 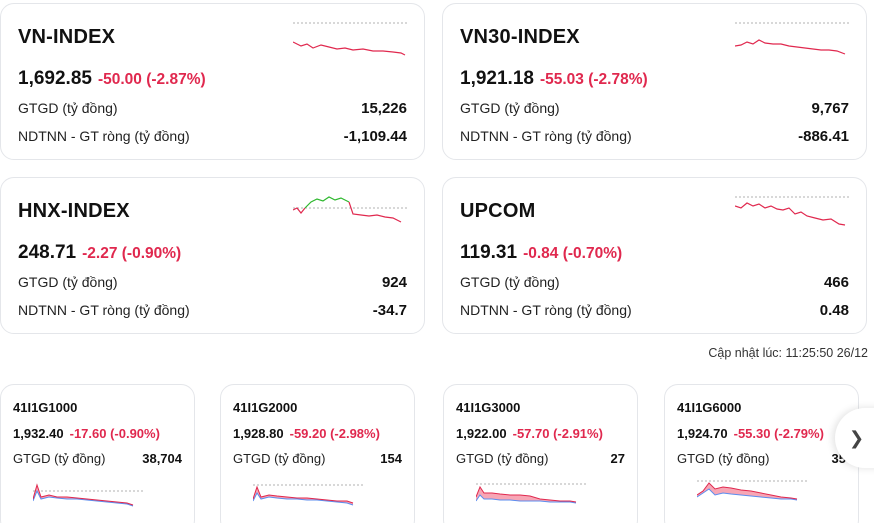 I want to click on gtgd-row: GTGD (tỷ đồng) 38,704, so click(x=97, y=458).